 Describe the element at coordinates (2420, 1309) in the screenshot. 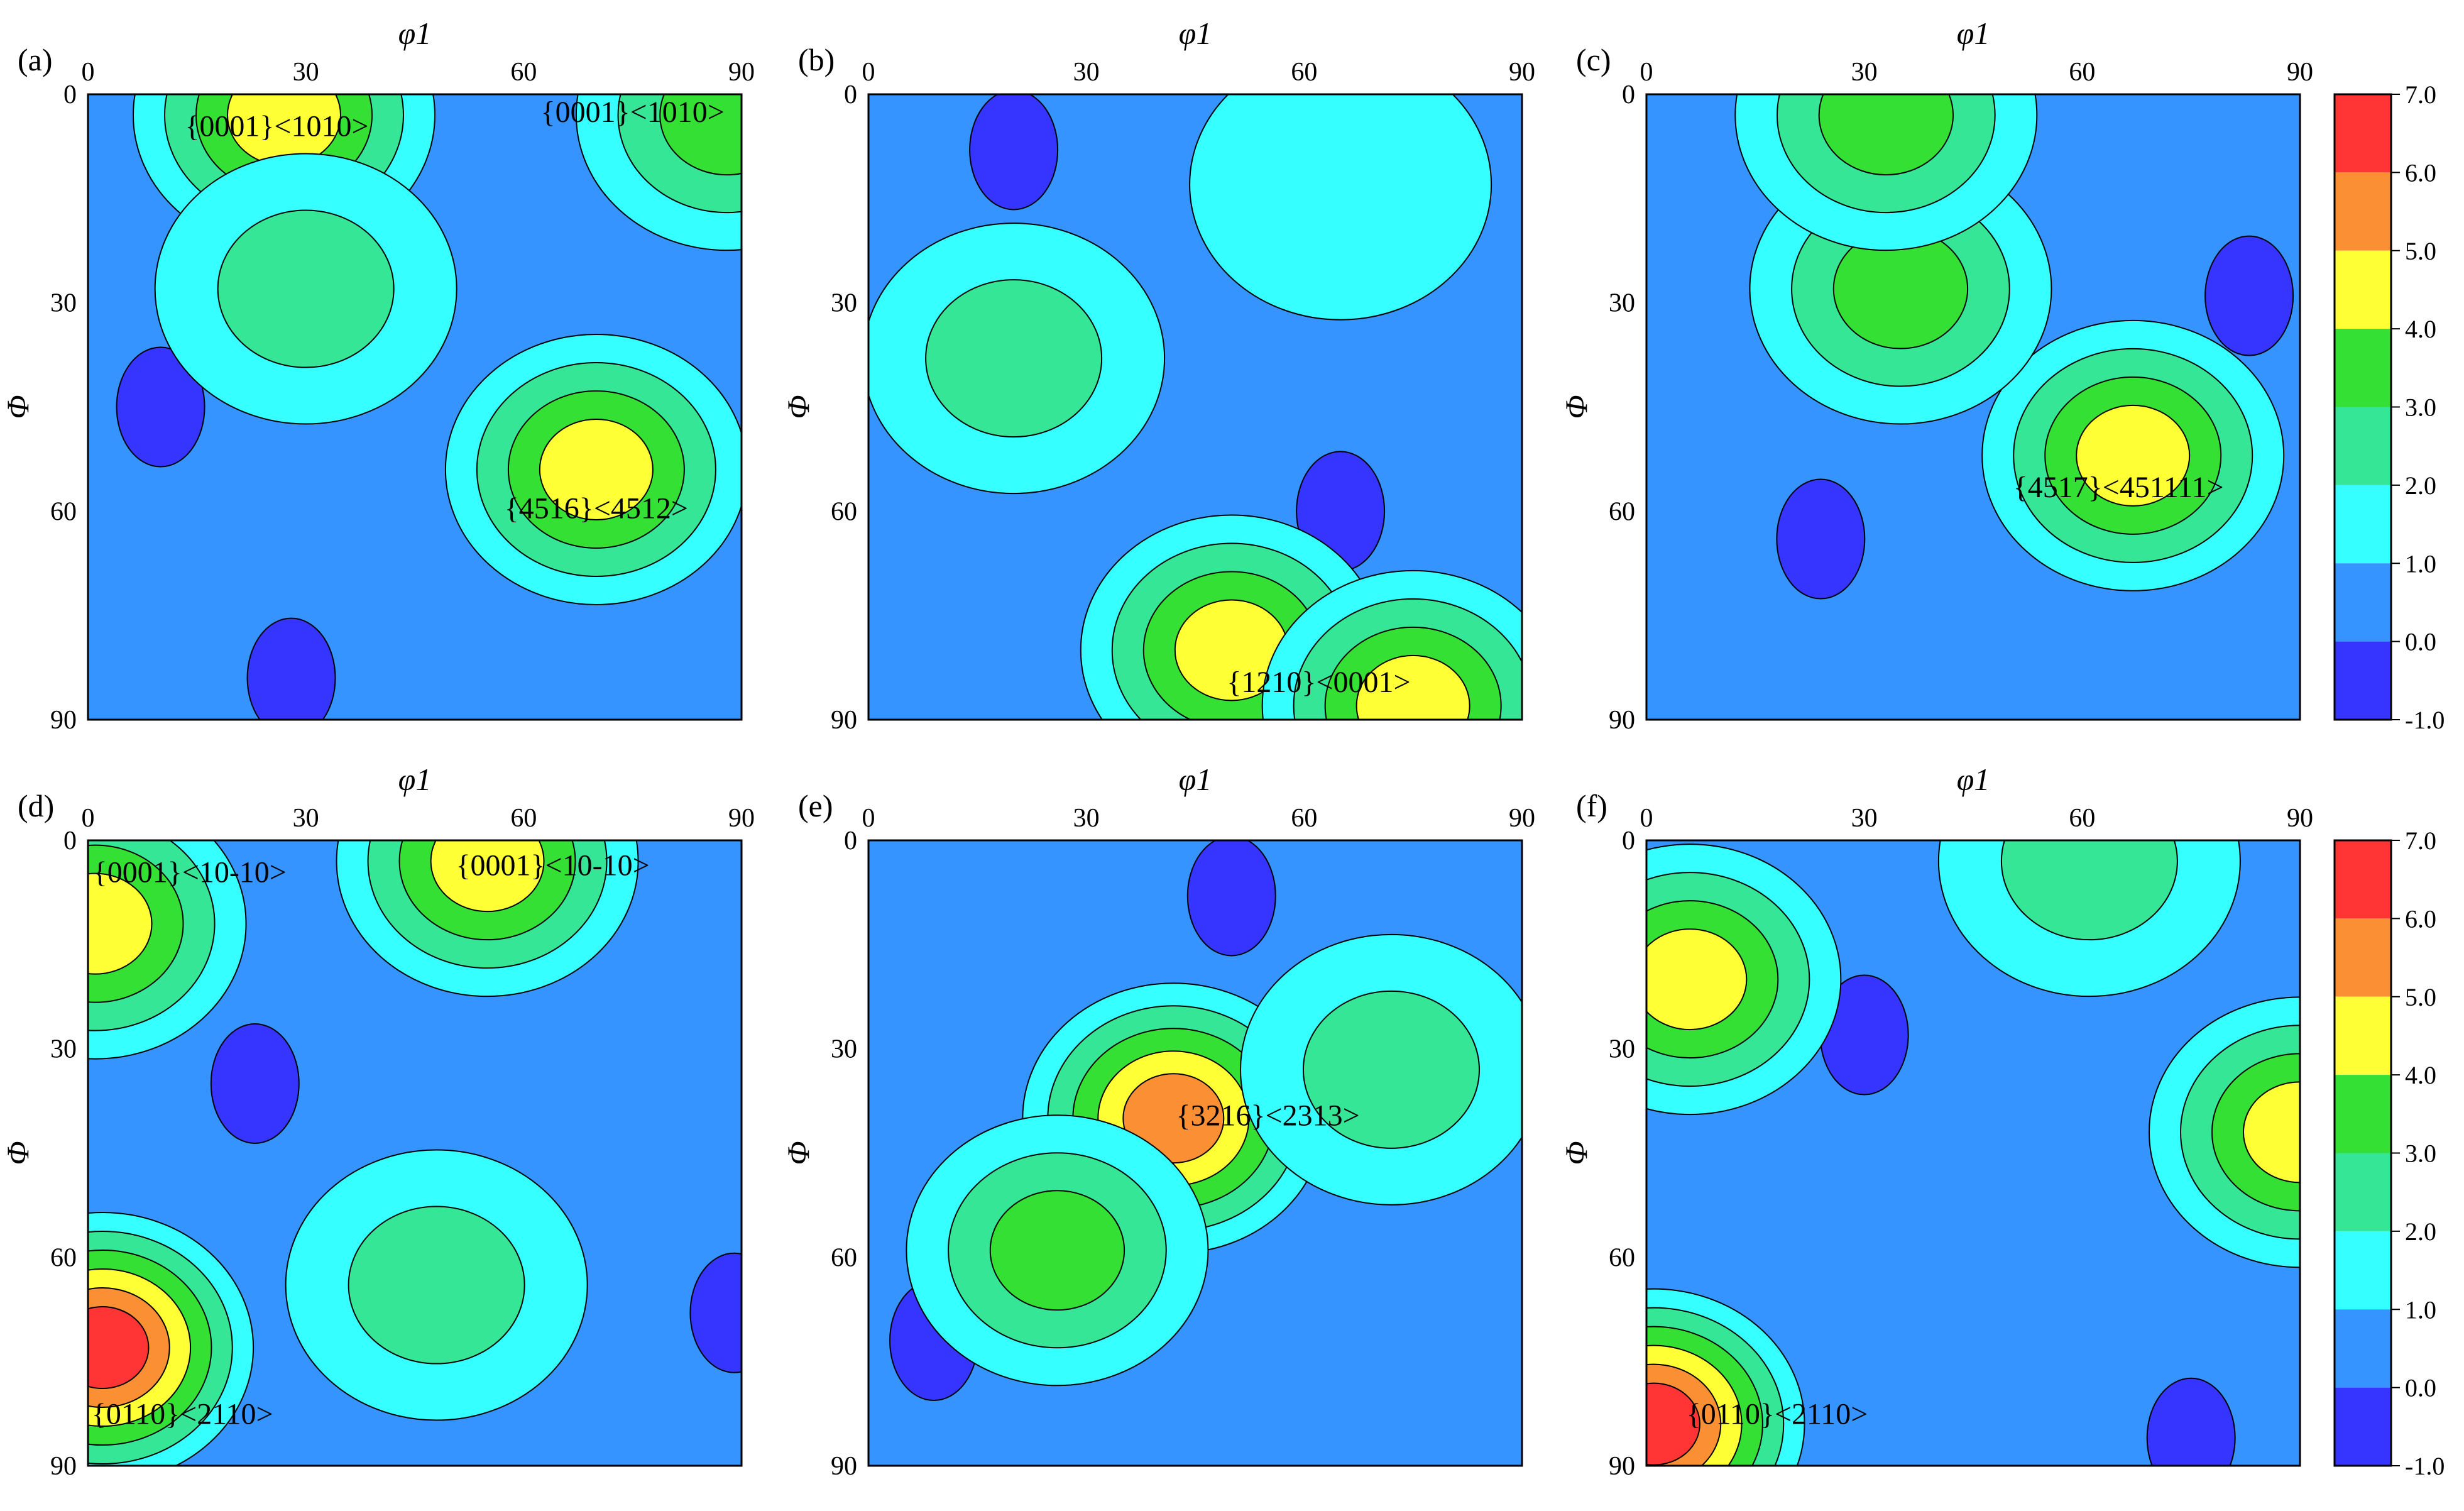

I see `colorbar-tick-label: 1.0` at that location.